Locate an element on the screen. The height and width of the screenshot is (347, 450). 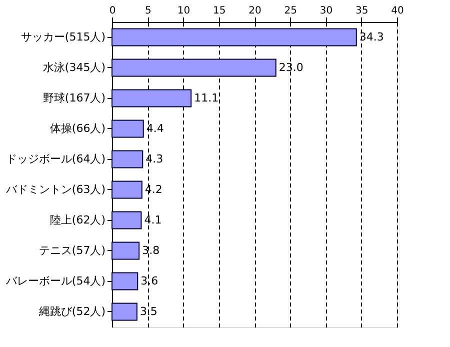
x-tick-label: 30 is located at coordinates (326, 11).